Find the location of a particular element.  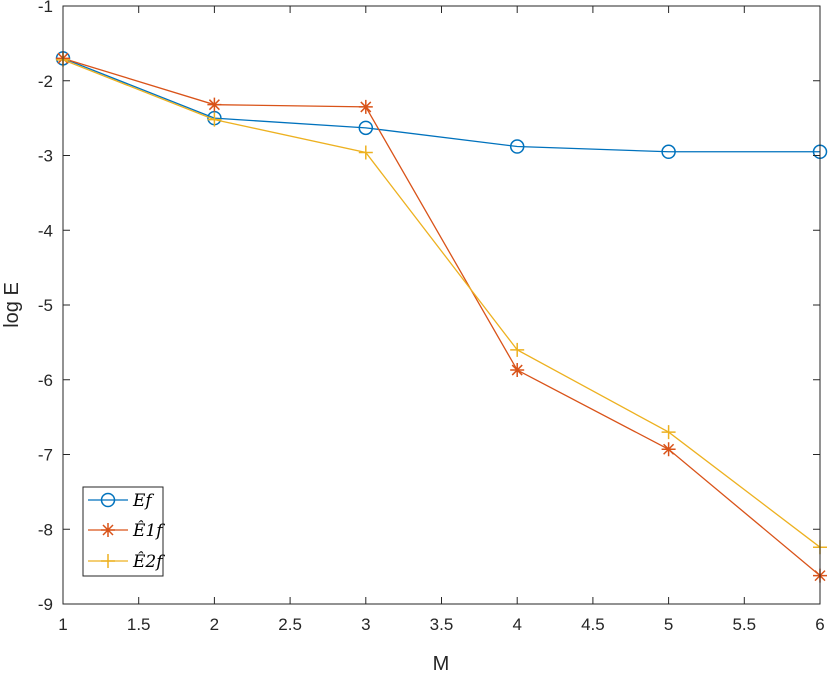

y-tick-label-7: -2 is located at coordinates (45, 81).